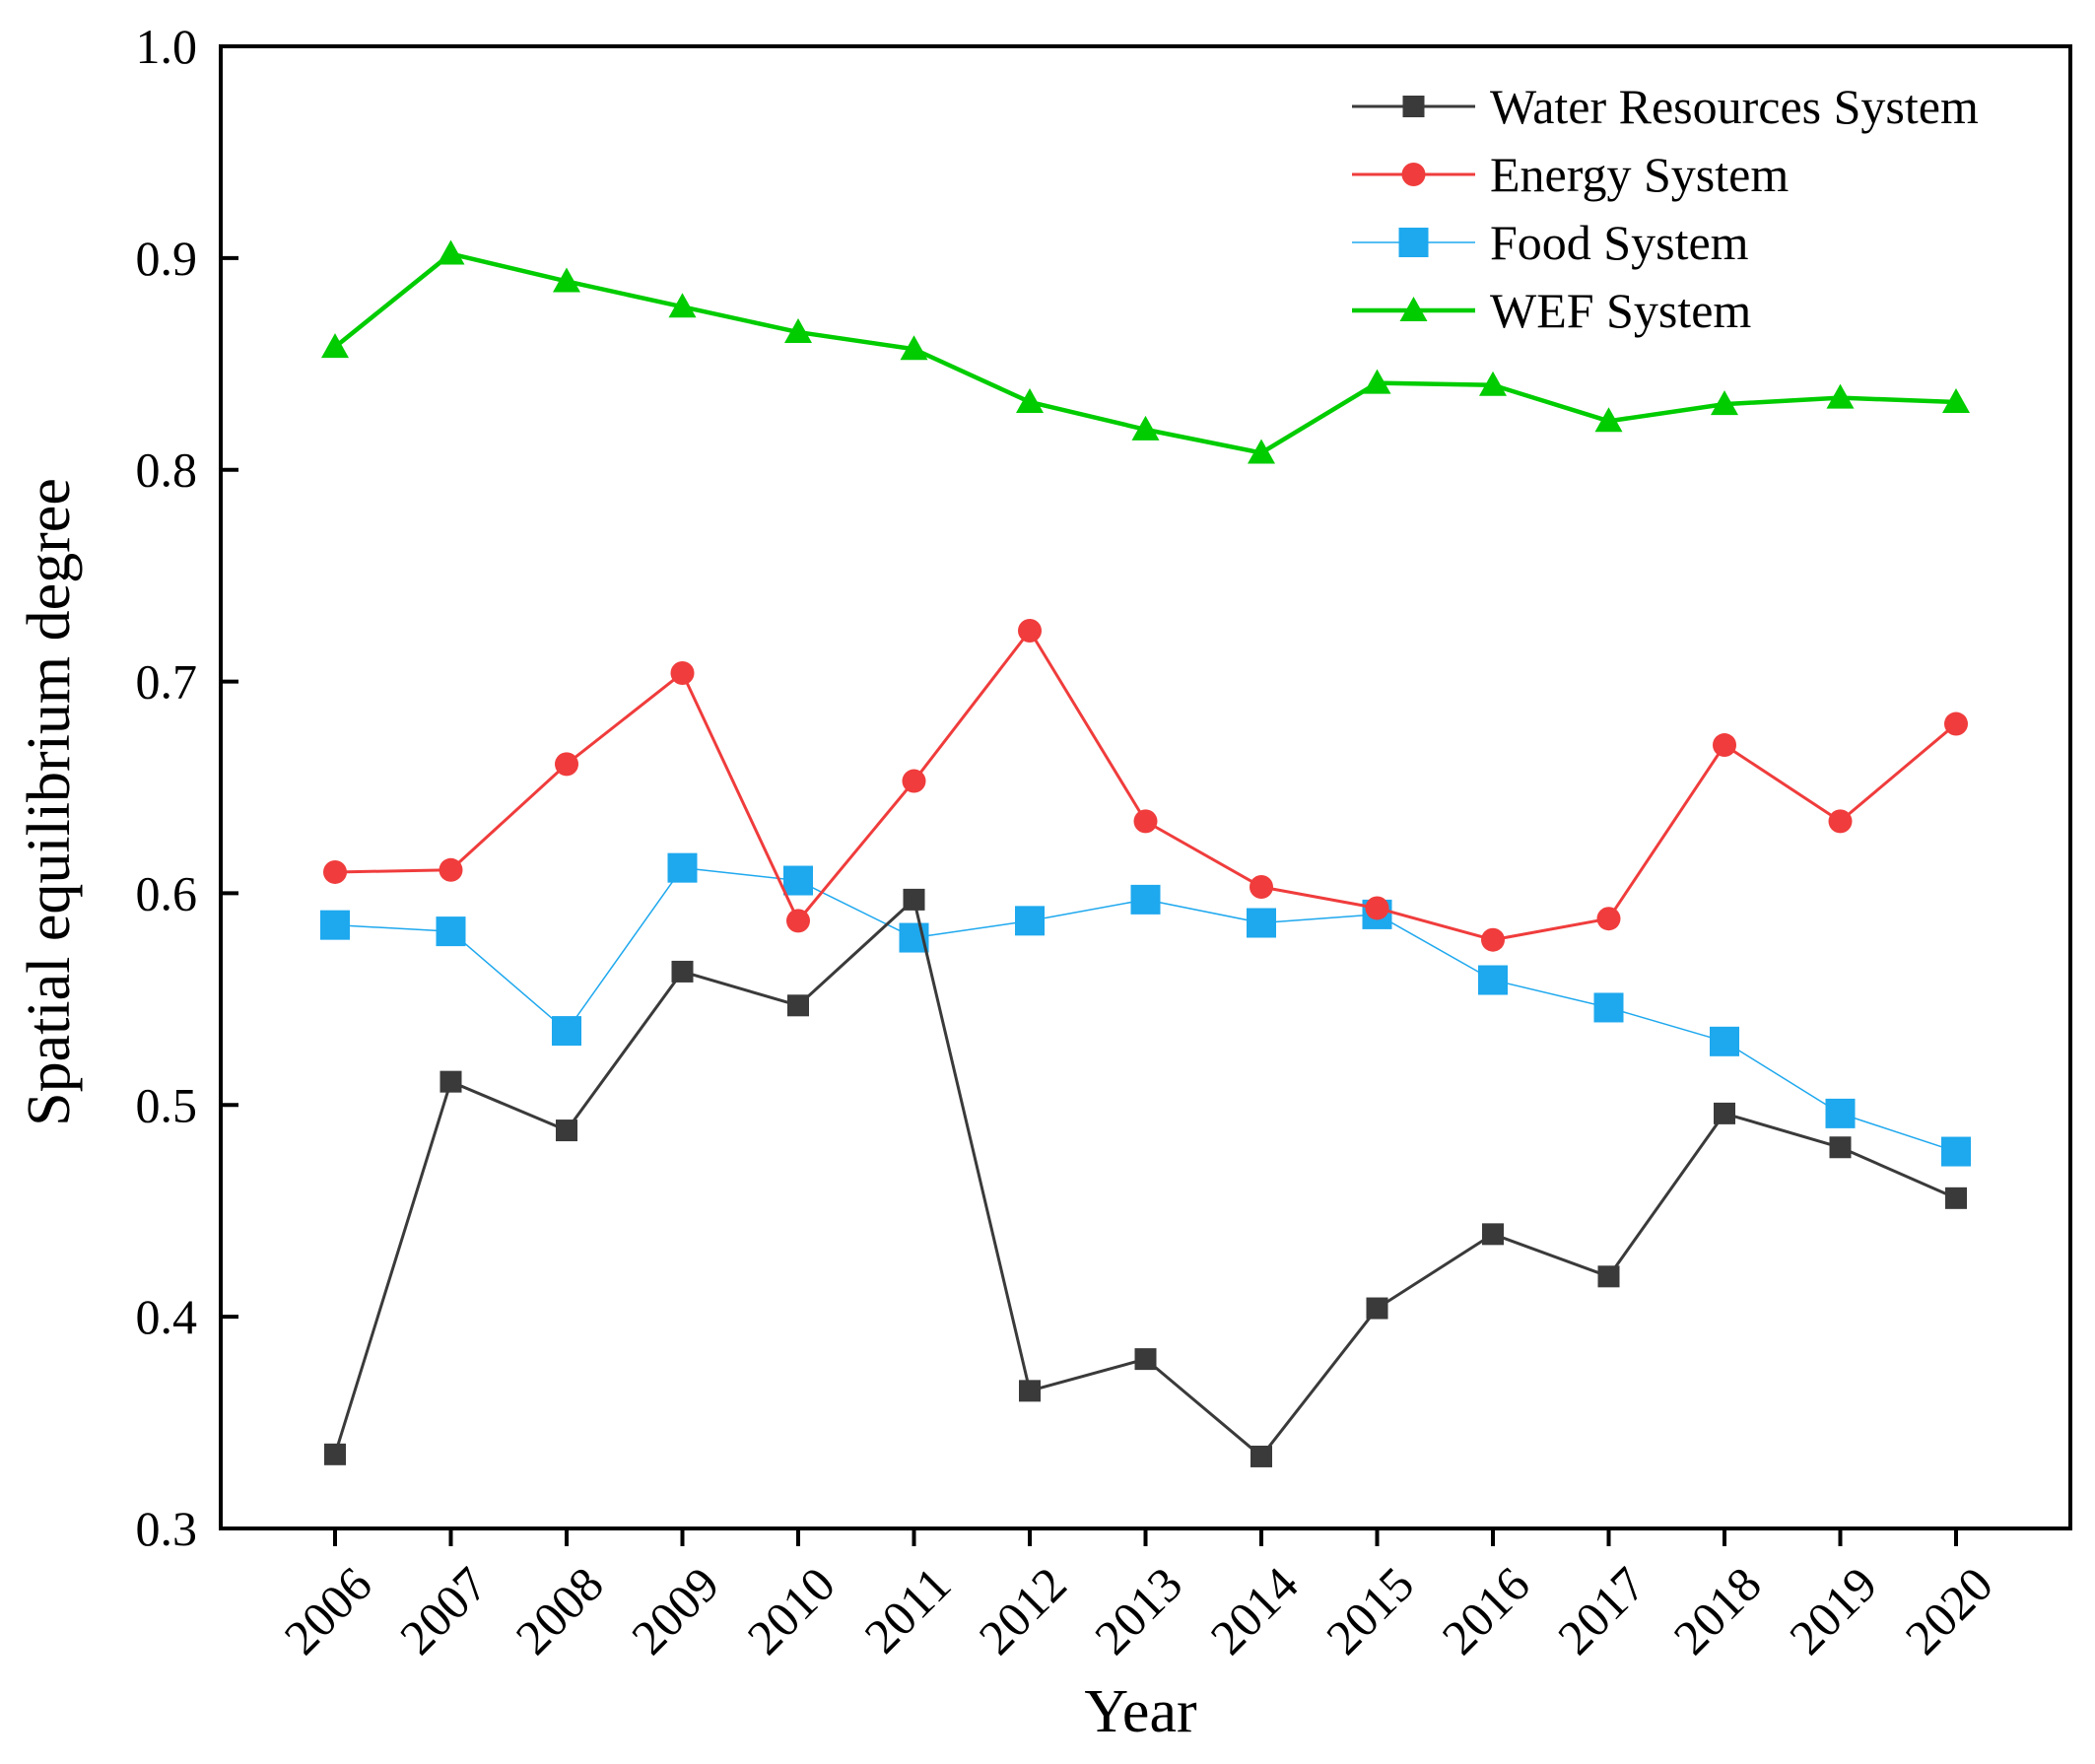 This screenshot has height=1764, width=2095. I want to click on x-tick-label: 2011, so click(907, 1609).